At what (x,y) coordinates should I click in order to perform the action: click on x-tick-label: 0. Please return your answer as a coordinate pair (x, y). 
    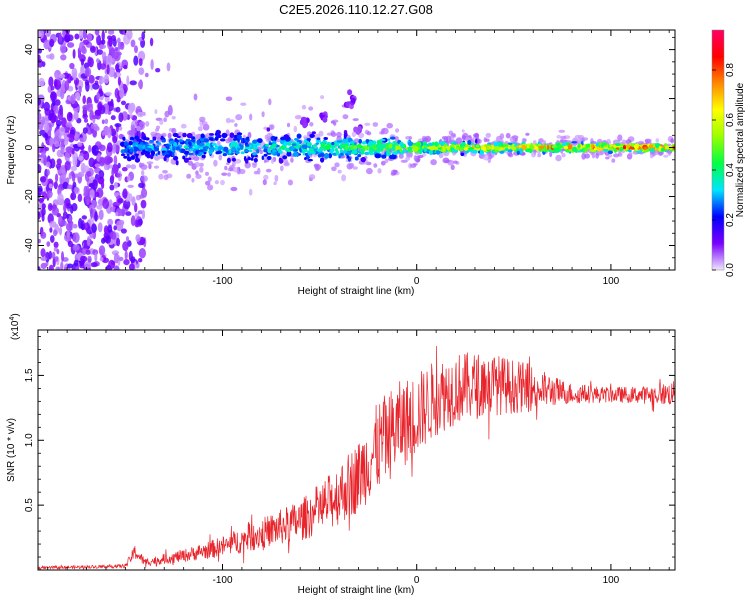
    Looking at the image, I should click on (417, 580).